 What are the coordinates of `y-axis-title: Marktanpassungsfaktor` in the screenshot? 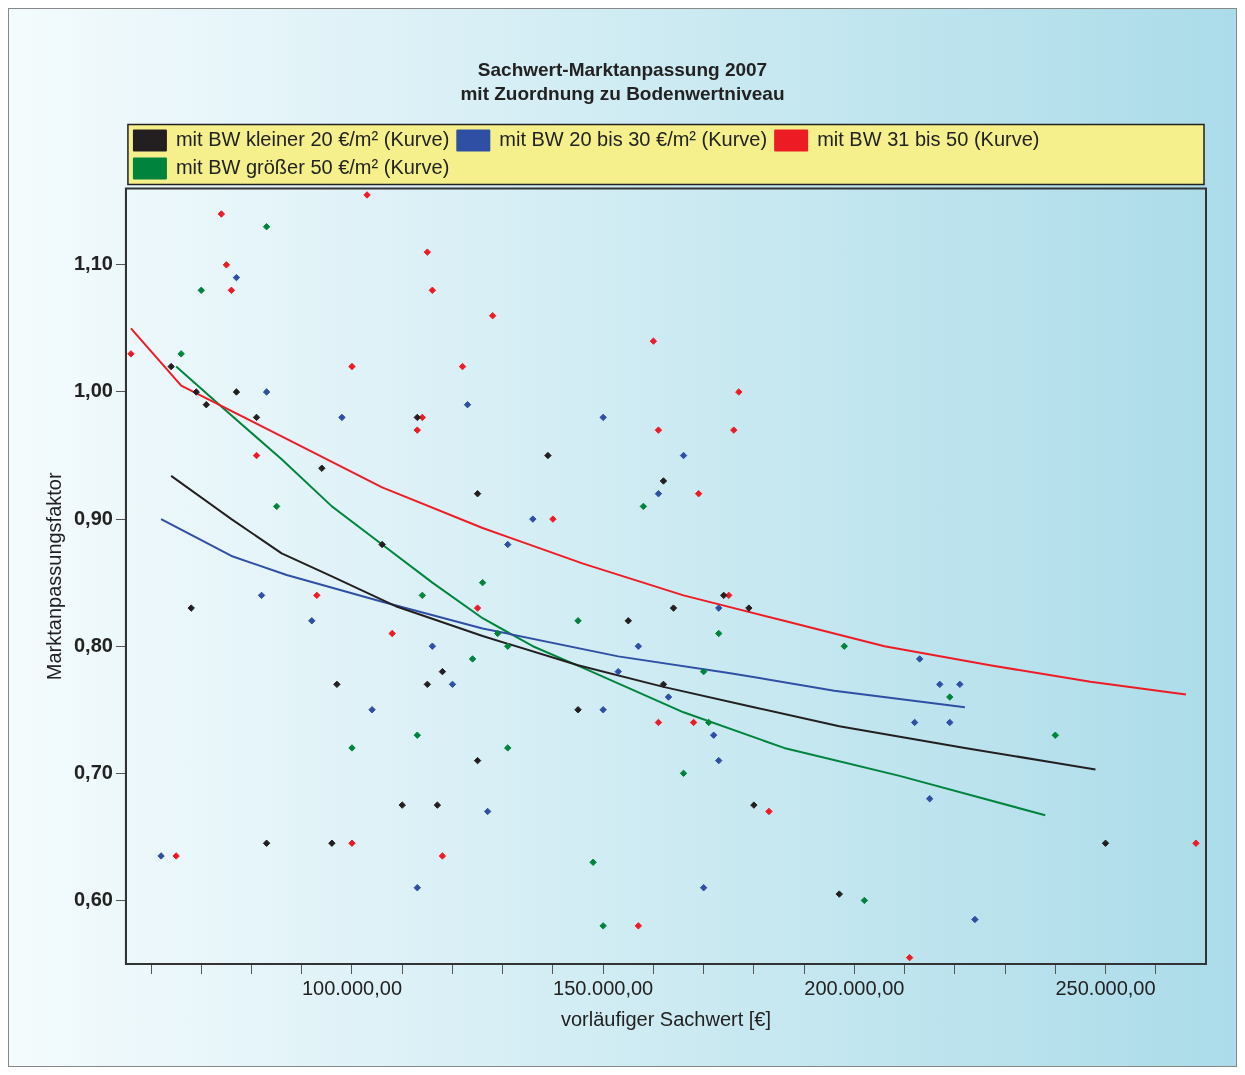 It's located at (53, 576).